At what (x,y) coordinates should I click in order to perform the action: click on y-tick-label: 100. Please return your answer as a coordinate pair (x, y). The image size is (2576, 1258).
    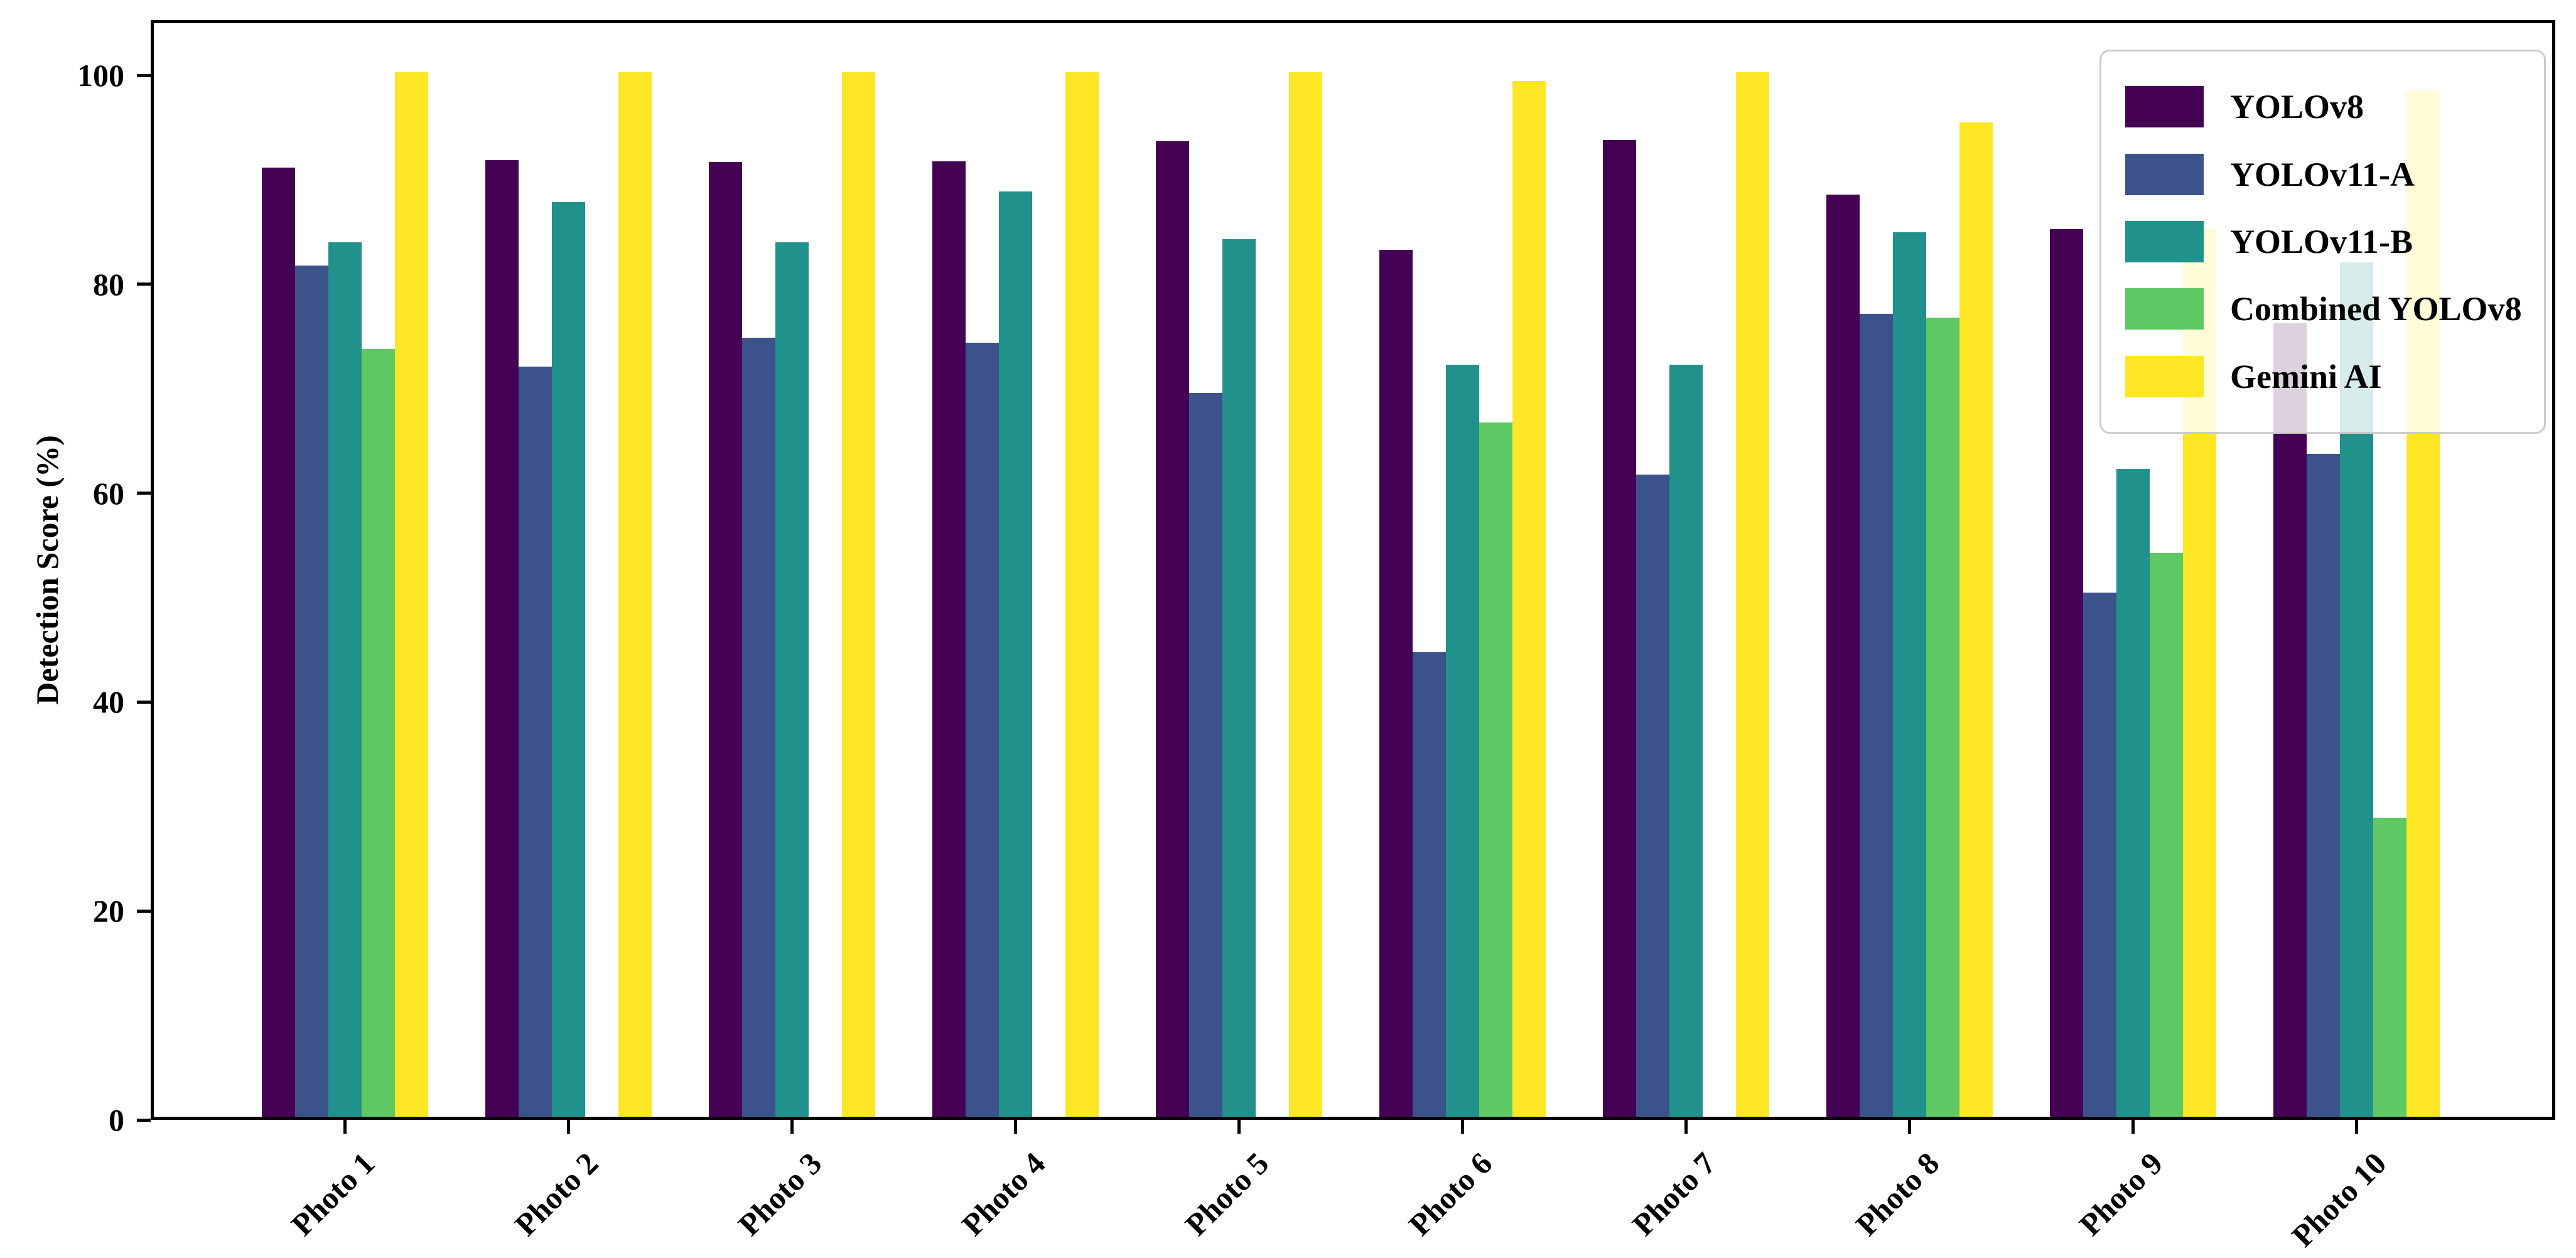
    Looking at the image, I should click on (100, 76).